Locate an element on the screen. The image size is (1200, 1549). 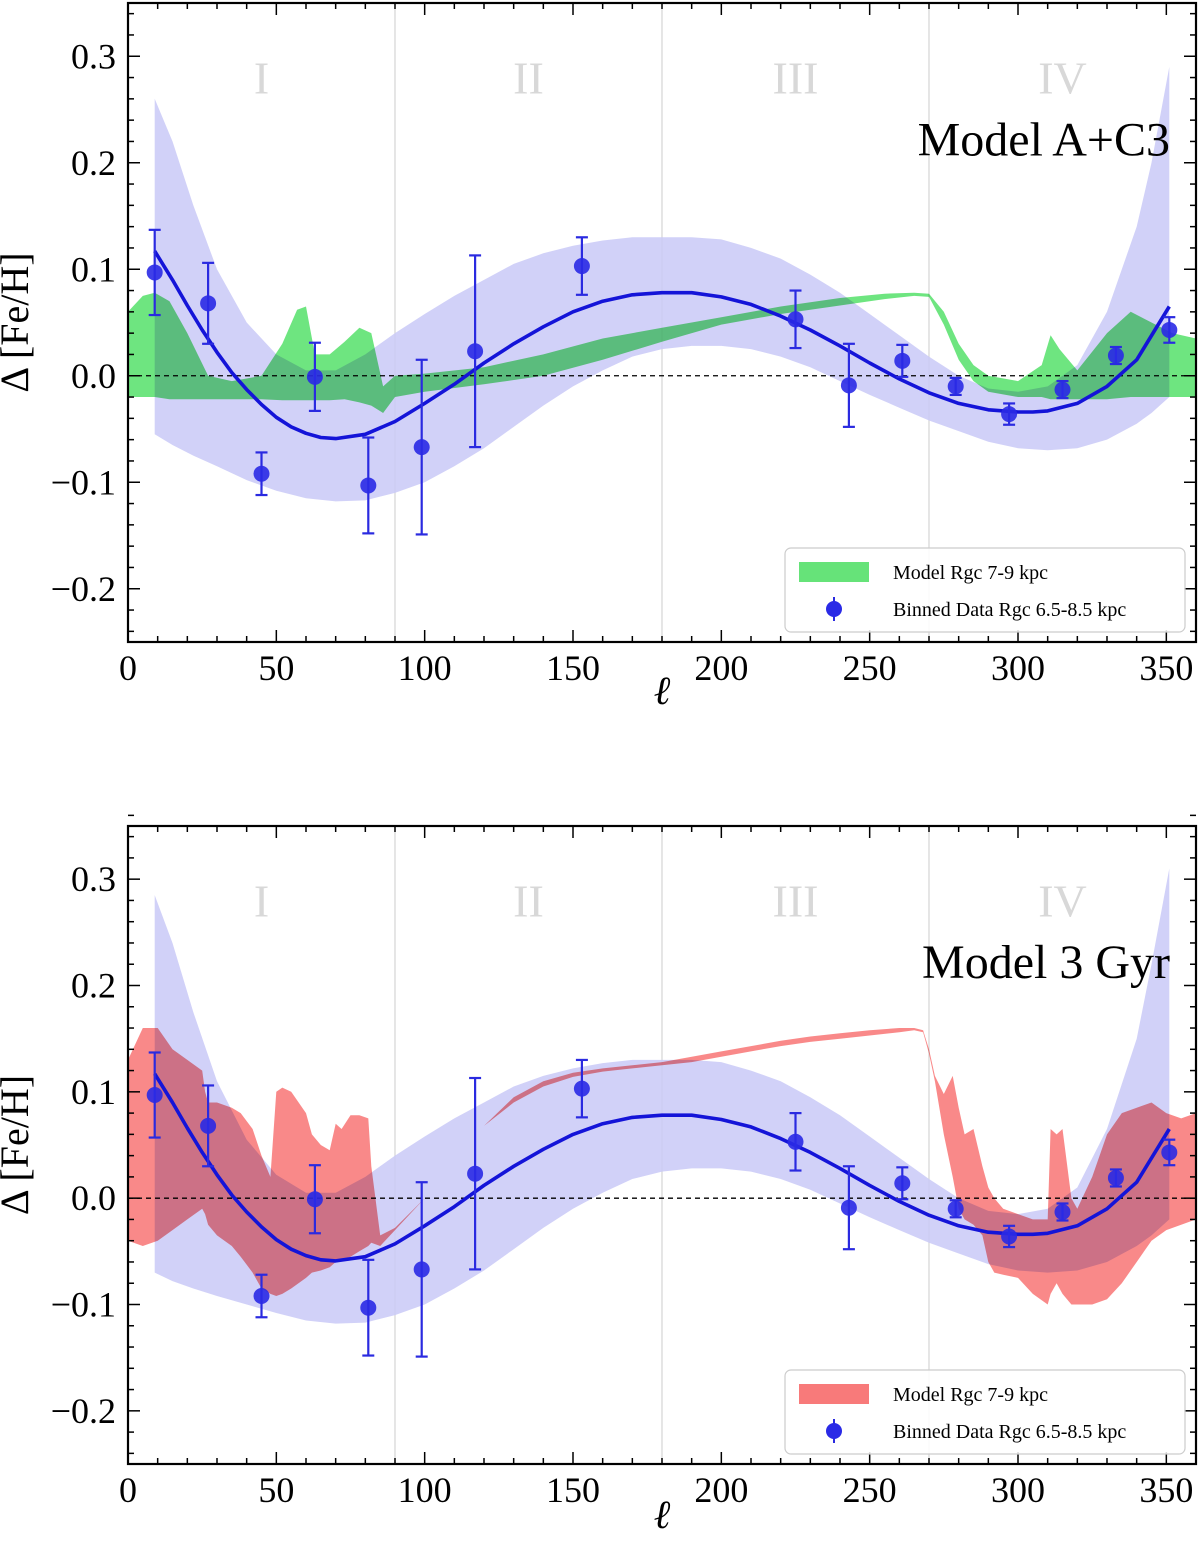
model-title: Model A+C3 is located at coordinates (1044, 139).